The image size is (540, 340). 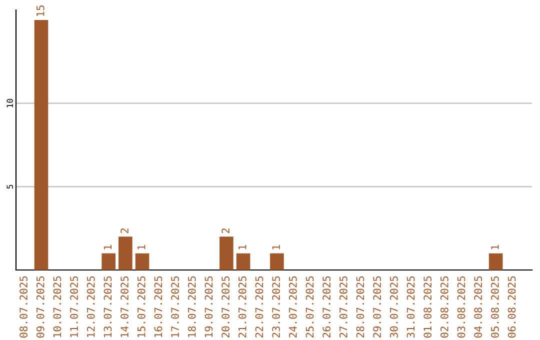 What do you see at coordinates (377, 307) in the screenshot?
I see `x-tick-label: 29.07.2025` at bounding box center [377, 307].